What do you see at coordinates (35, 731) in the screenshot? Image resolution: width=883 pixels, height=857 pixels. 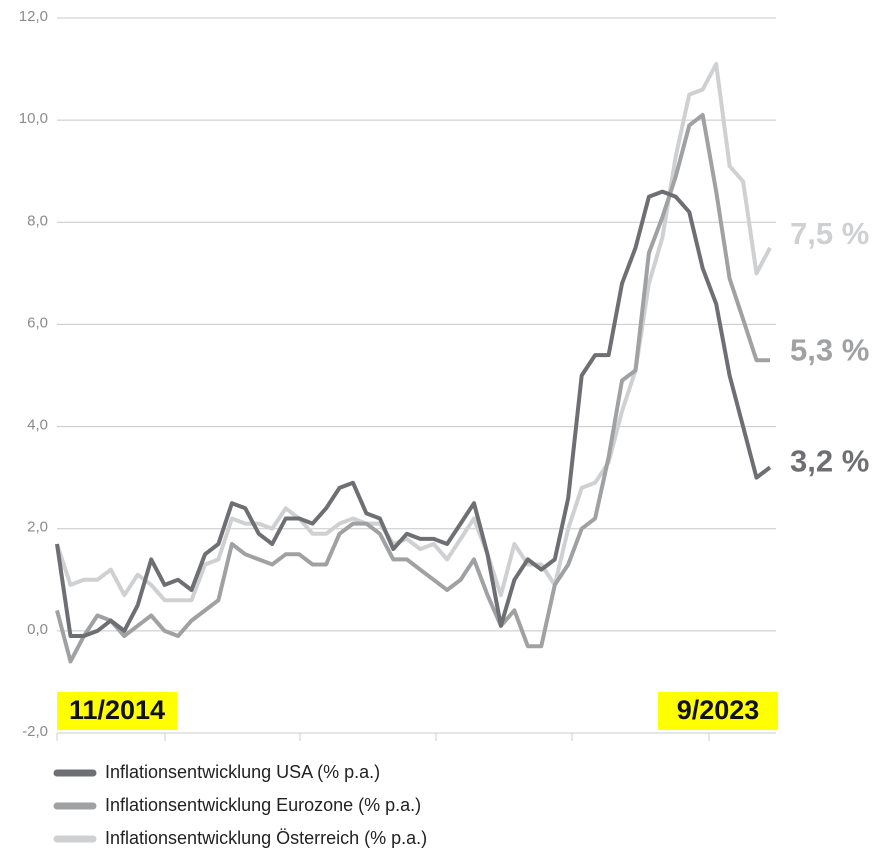 I see `y-tick-label: -2,0` at bounding box center [35, 731].